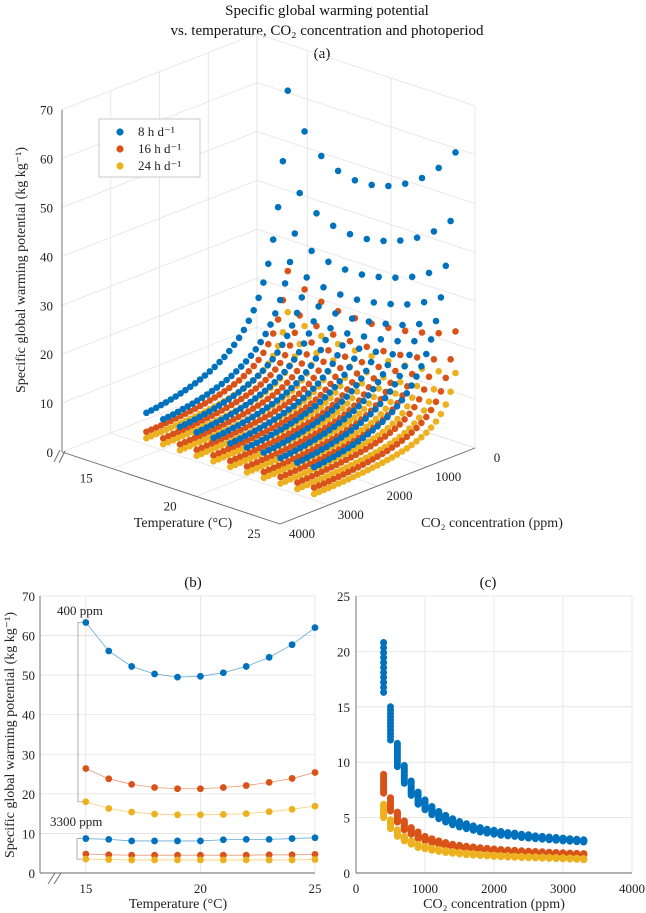 This screenshot has width=646, height=913. I want to click on legend-box, so click(149, 148).